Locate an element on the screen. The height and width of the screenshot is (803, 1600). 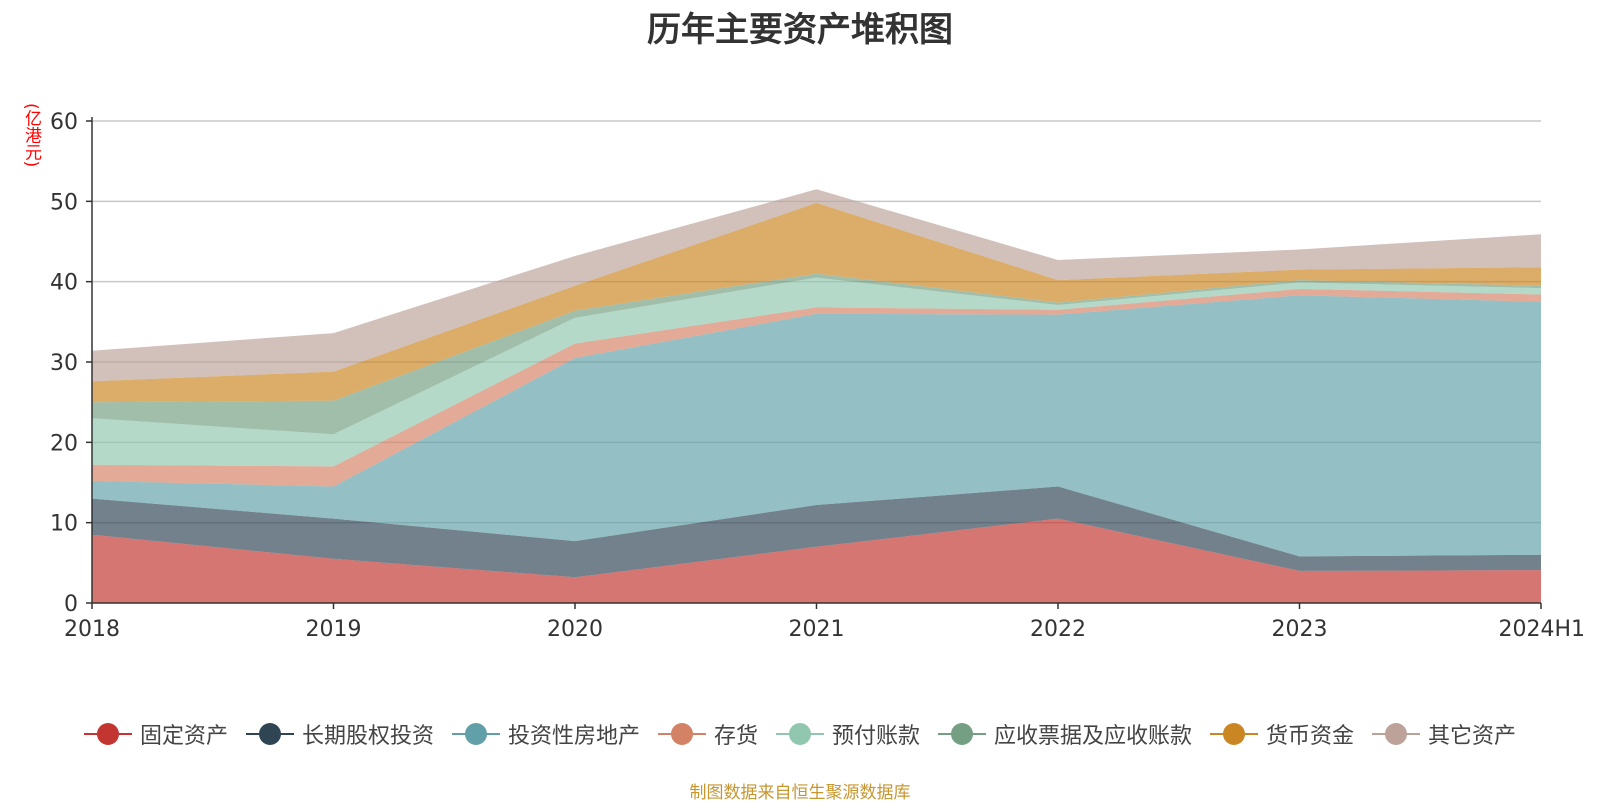
legend-item: 长期股权投资 is located at coordinates (339, 734).